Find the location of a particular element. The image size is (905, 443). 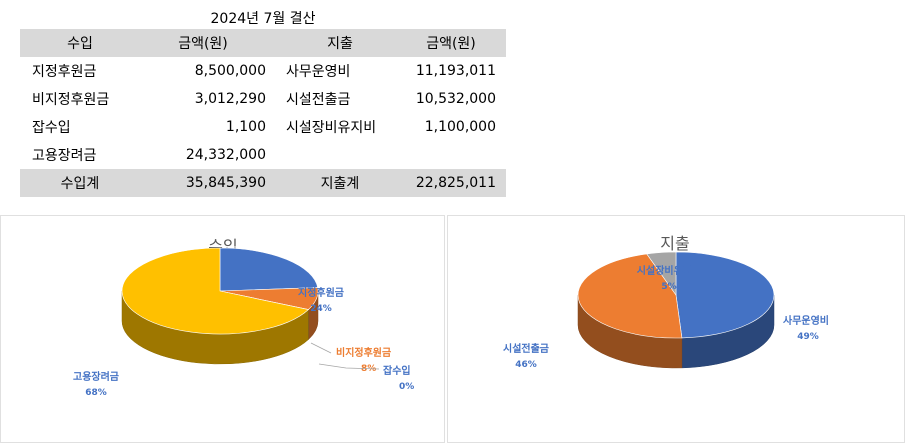

slice-label: 지정후원금 is located at coordinates (321, 292).